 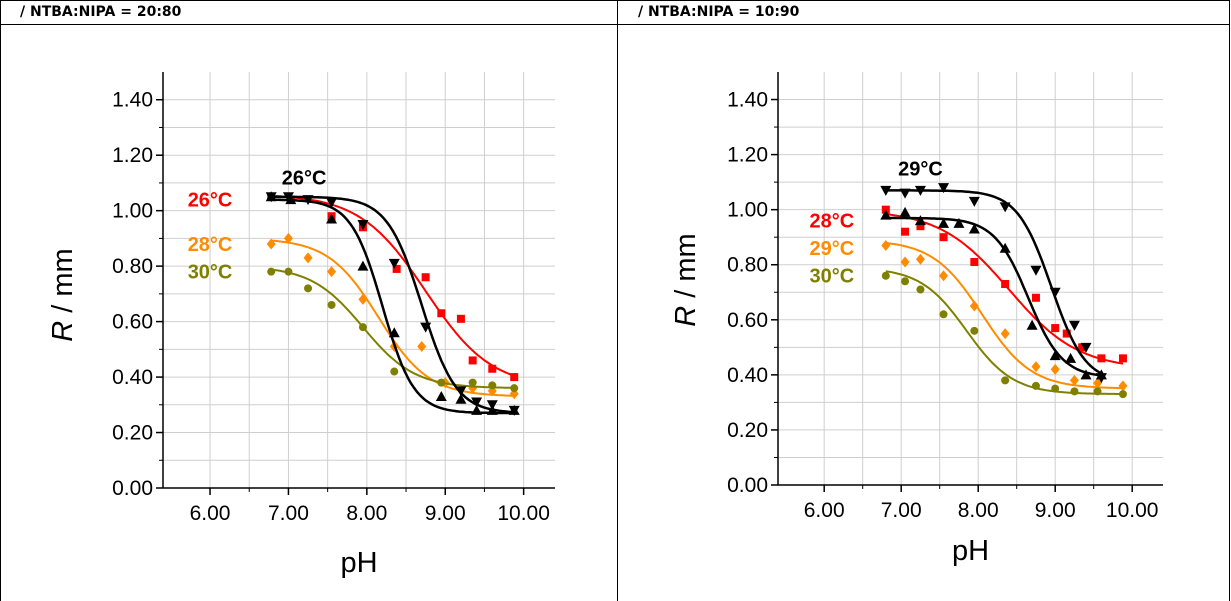 What do you see at coordinates (615, 0) in the screenshot?
I see `frame-border-top` at bounding box center [615, 0].